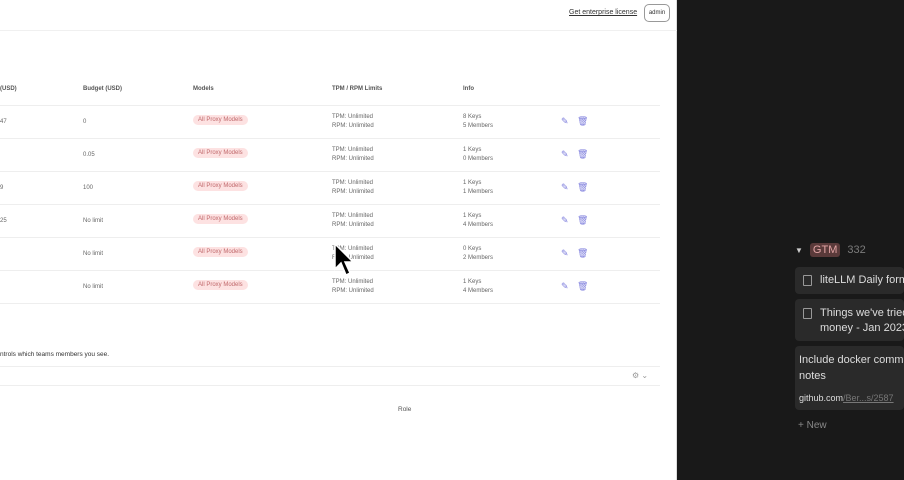  Describe the element at coordinates (825, 250) in the screenshot. I see `group-tag: GTM` at that location.